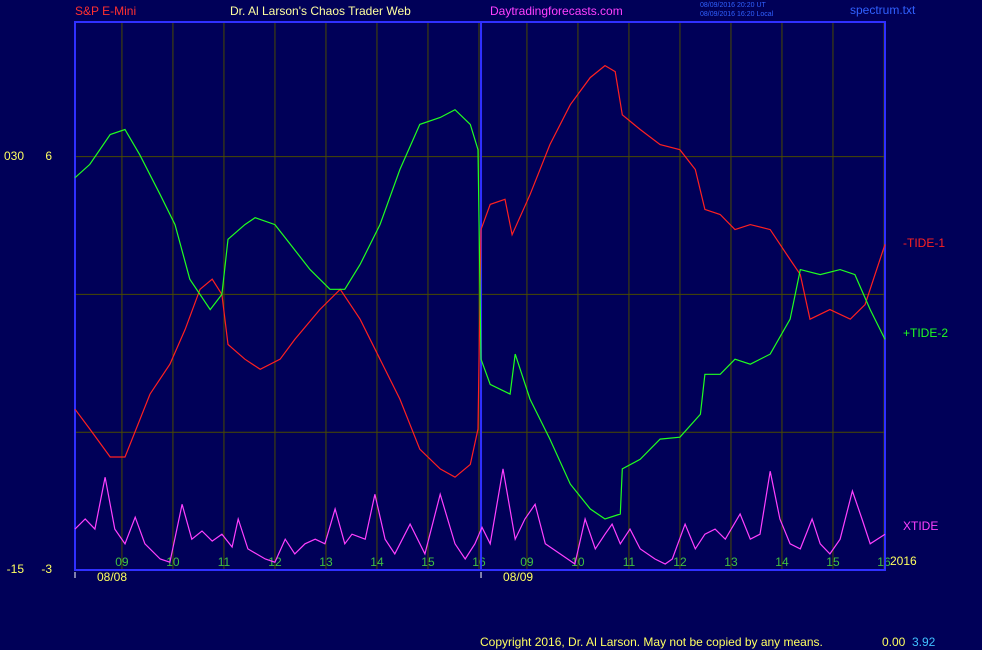 The height and width of the screenshot is (650, 982). I want to click on file-name: spectrum.txt, so click(883, 10).